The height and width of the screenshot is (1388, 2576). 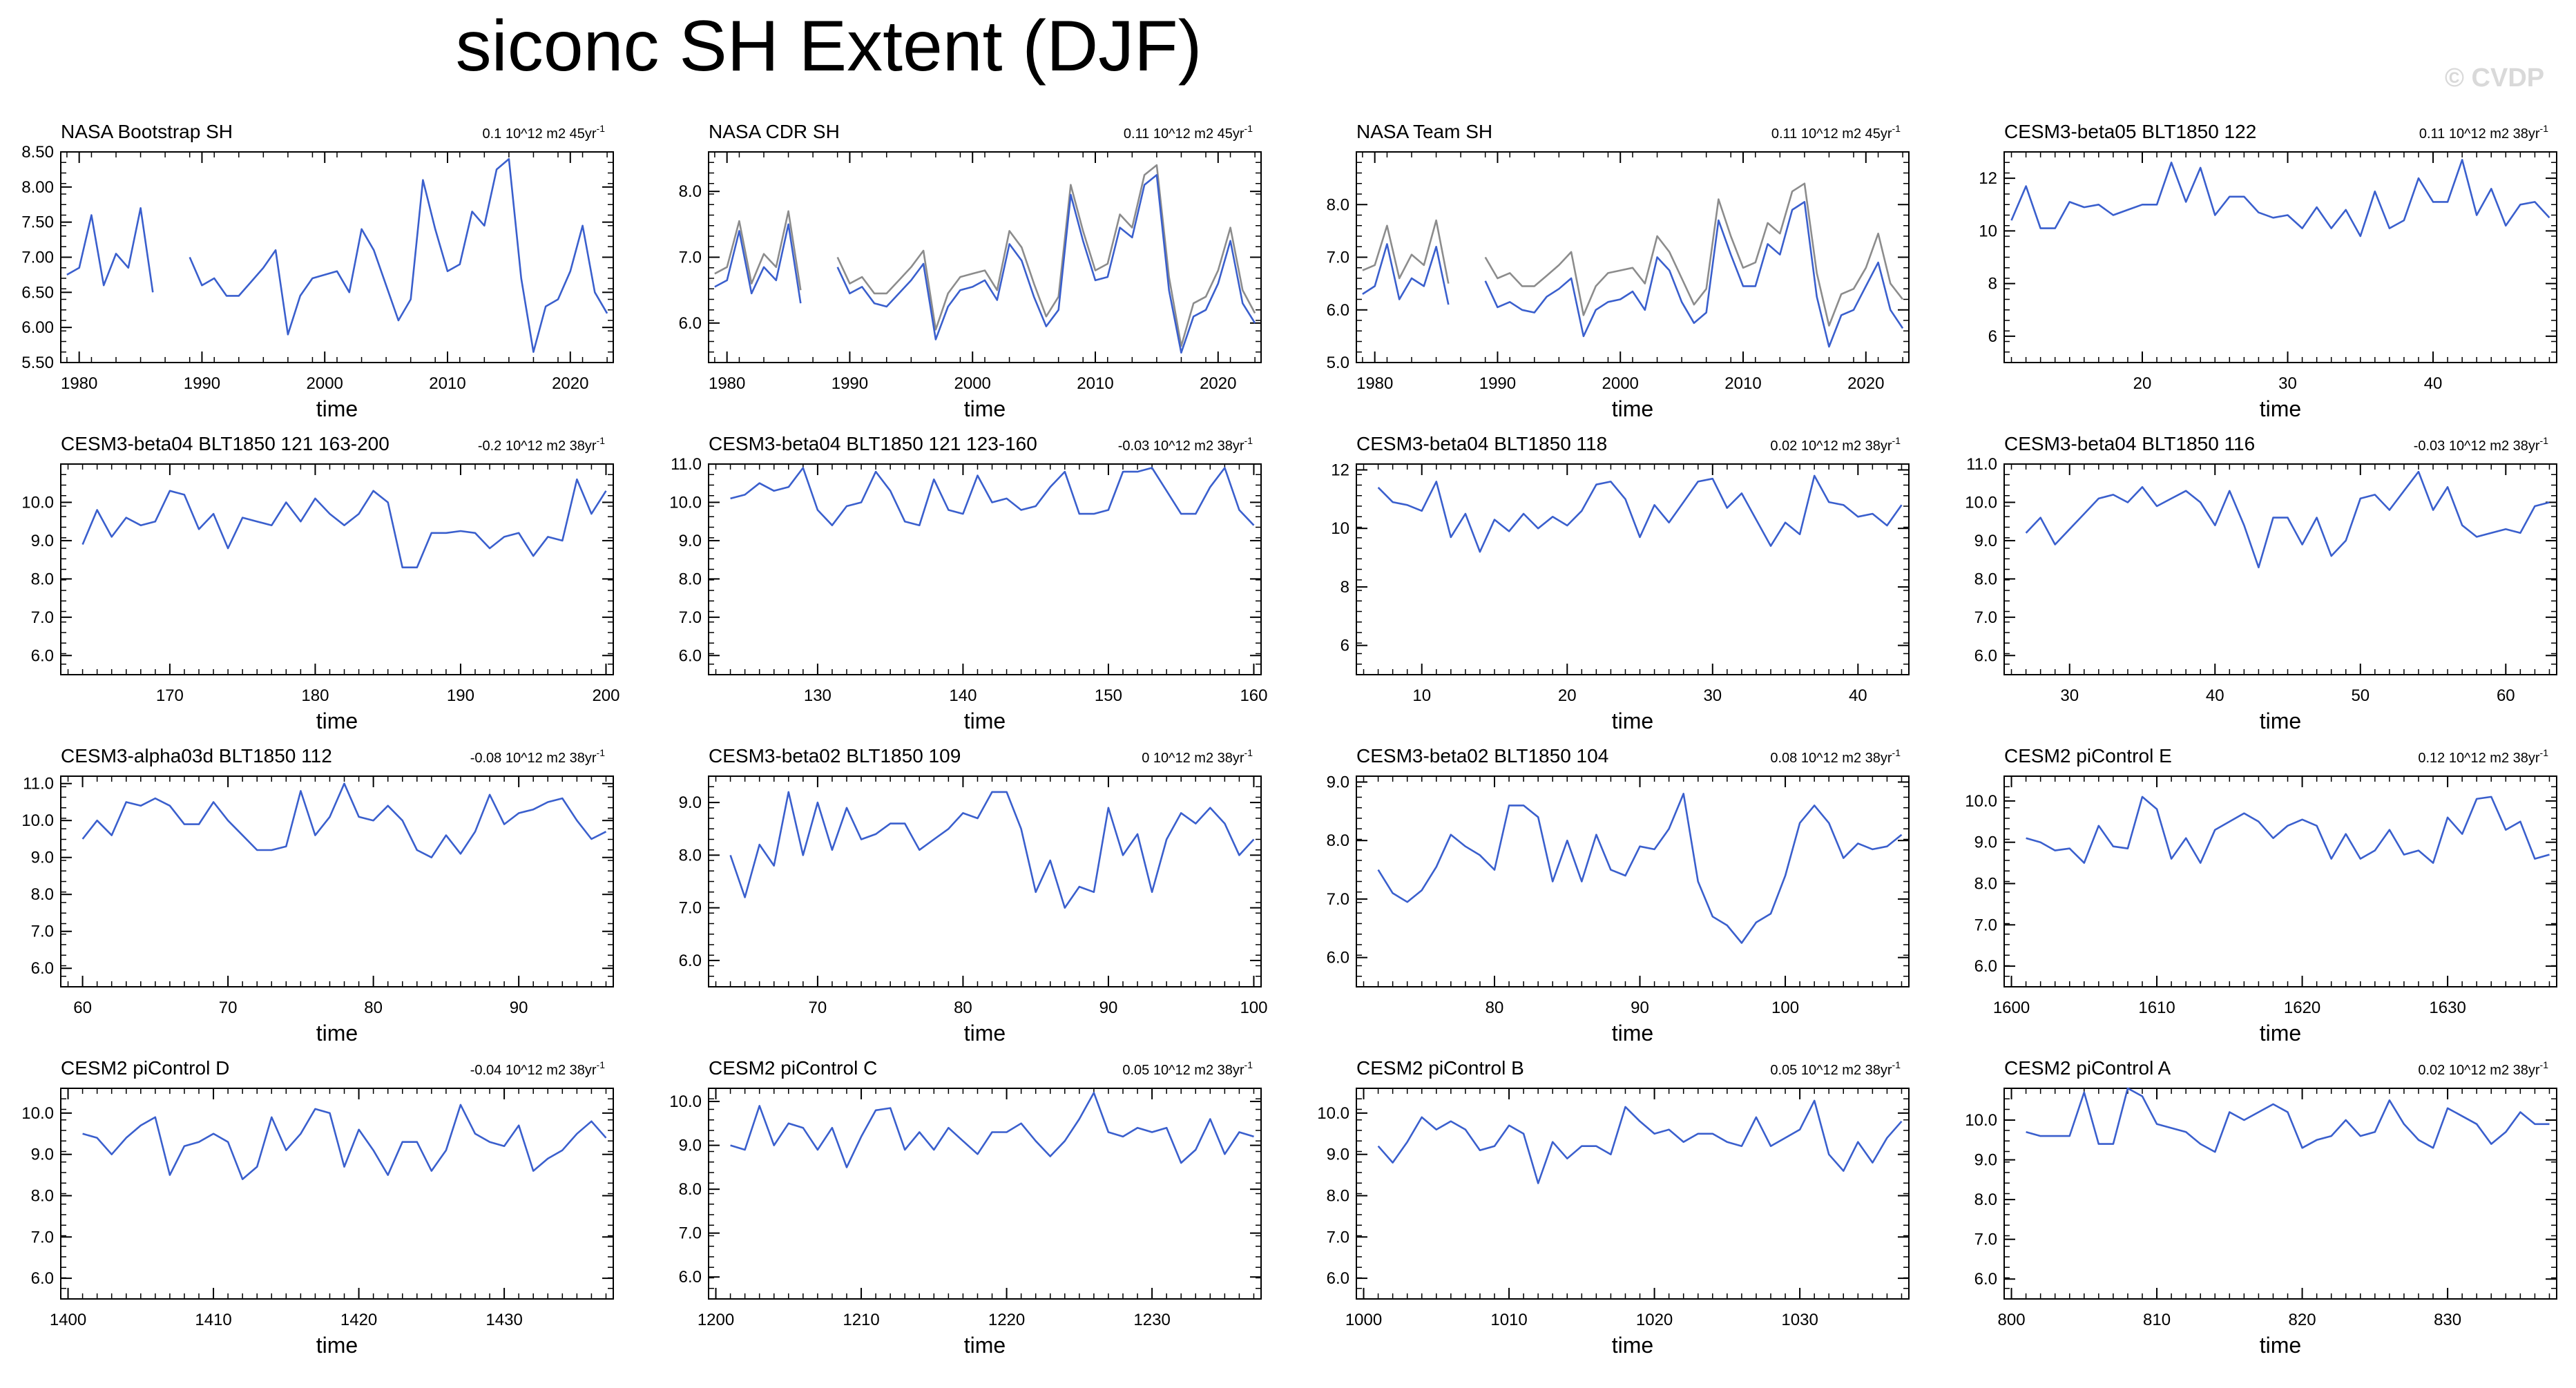 What do you see at coordinates (1363, 1320) in the screenshot?
I see `x-tick-label: 1000` at bounding box center [1363, 1320].